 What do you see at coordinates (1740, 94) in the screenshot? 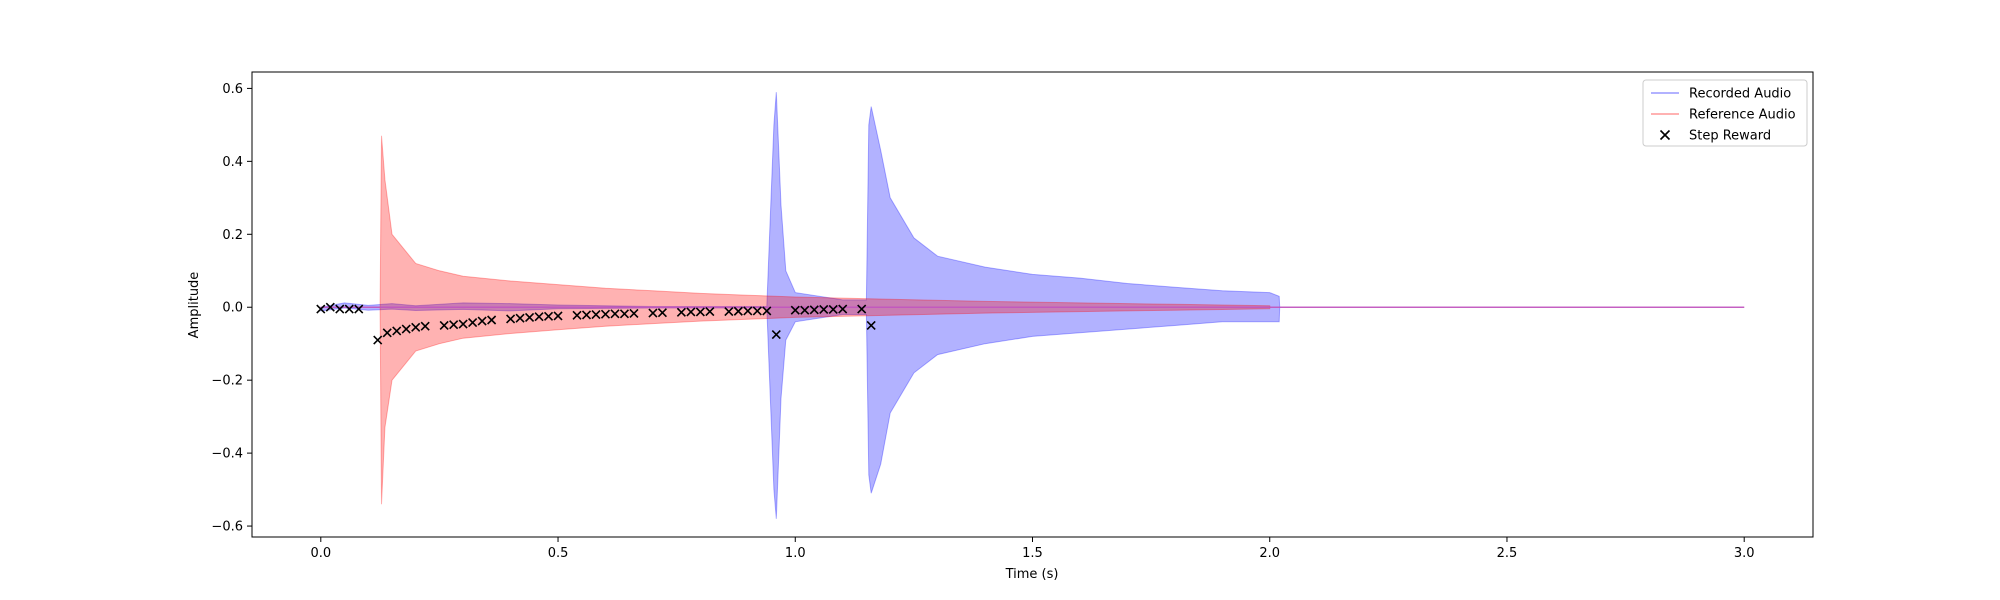
I see `legend-label: Recorded Audio` at bounding box center [1740, 94].